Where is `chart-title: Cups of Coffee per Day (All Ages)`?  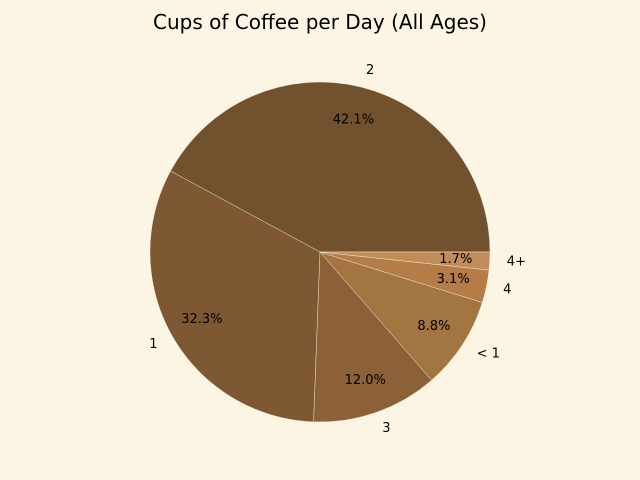
chart-title: Cups of Coffee per Day (All Ages) is located at coordinates (320, 22).